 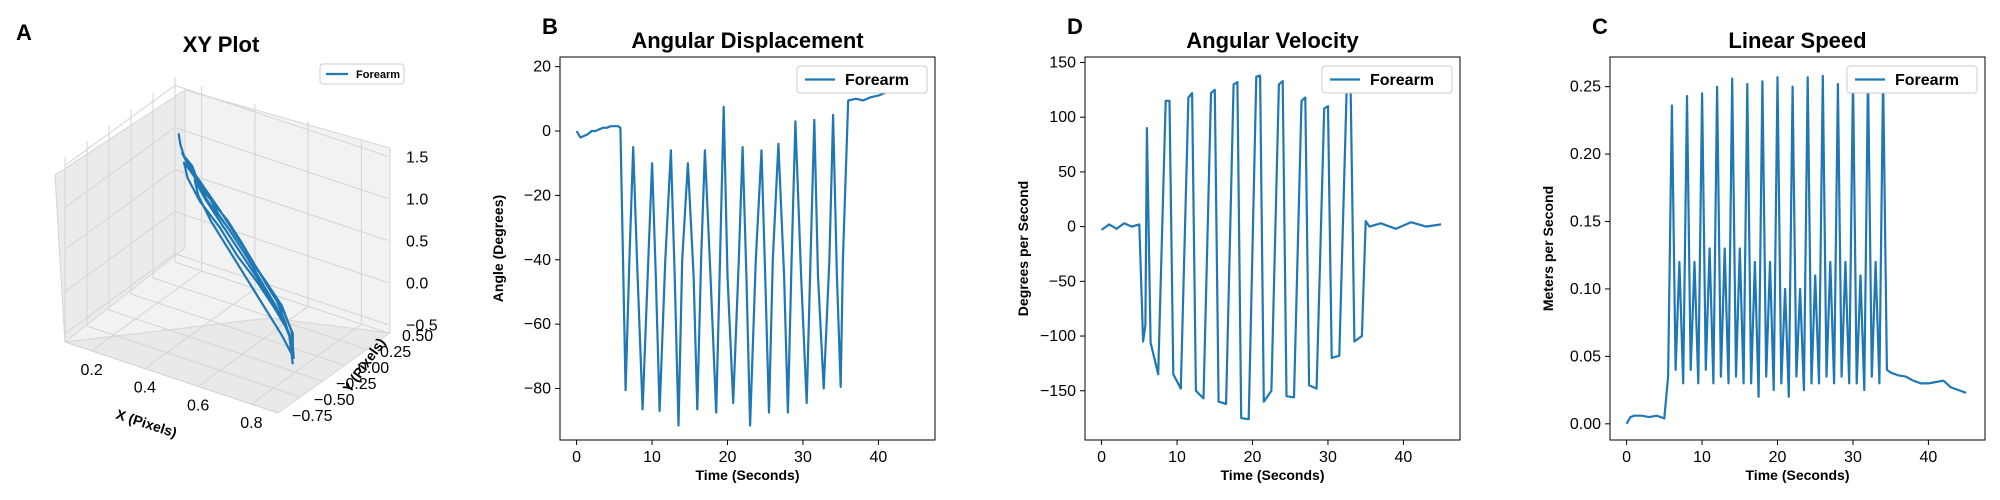 I want to click on y-tick-label-b: −80, so click(x=537, y=389).